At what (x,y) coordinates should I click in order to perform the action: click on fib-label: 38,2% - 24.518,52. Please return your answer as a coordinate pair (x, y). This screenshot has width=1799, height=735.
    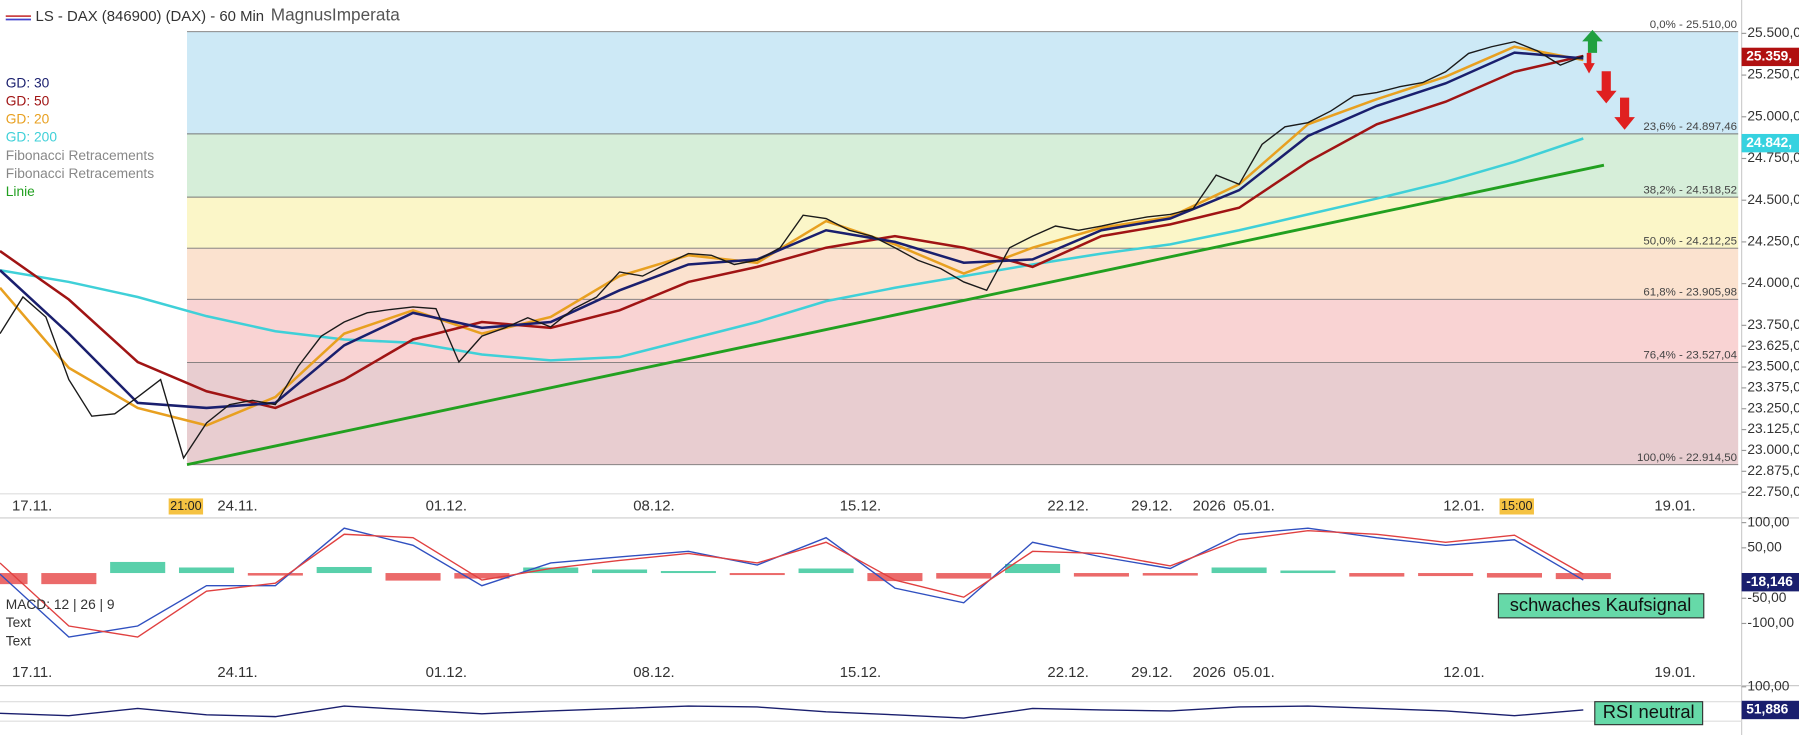
    Looking at the image, I should click on (1690, 190).